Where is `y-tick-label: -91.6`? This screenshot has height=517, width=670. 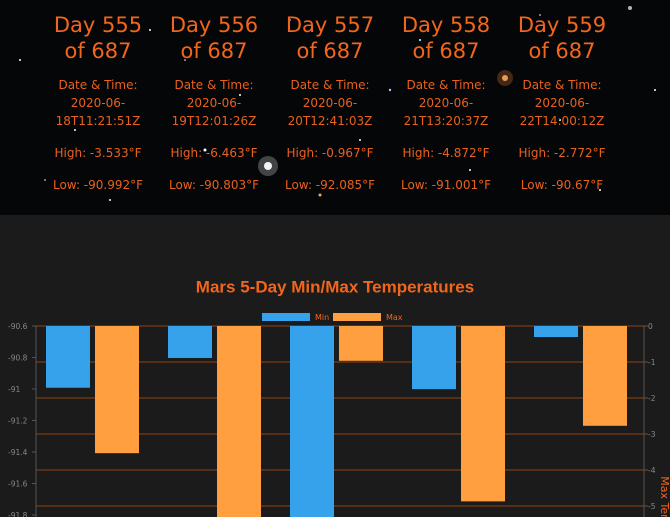
y-tick-label: -91.6 is located at coordinates (18, 484).